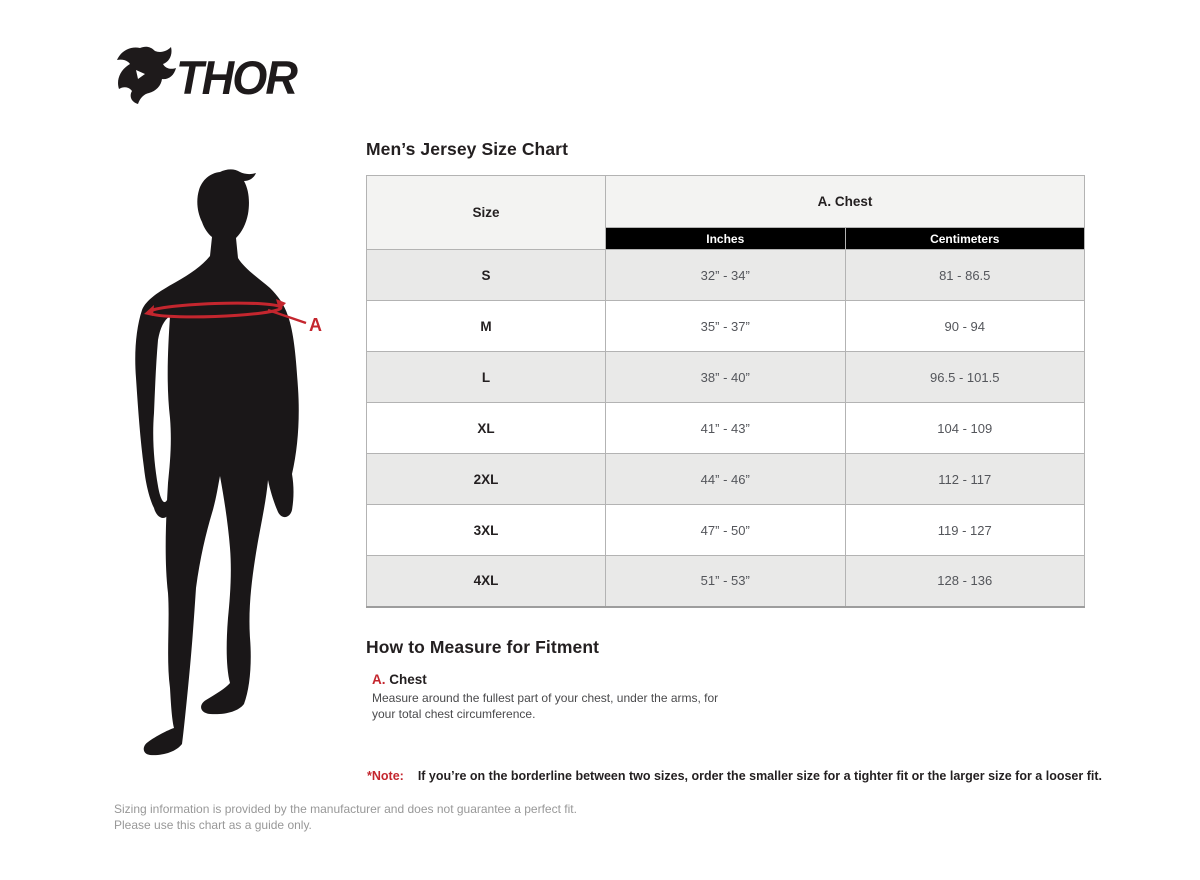  Describe the element at coordinates (964, 275) in the screenshot. I see `centimeters-cell: 81 - 86.5` at that location.